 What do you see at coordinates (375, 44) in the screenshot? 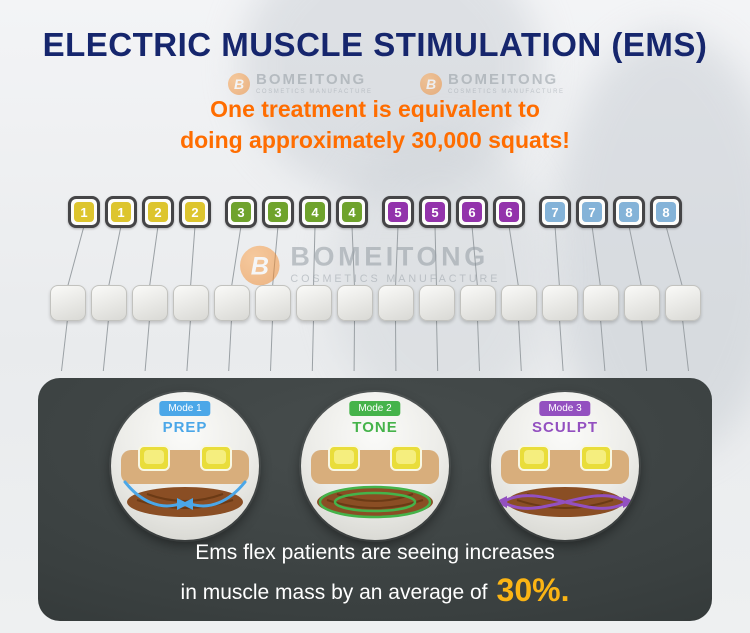
I see `page-title: ELECTRIC MUSCLE STIMULATION (EMS)` at bounding box center [375, 44].